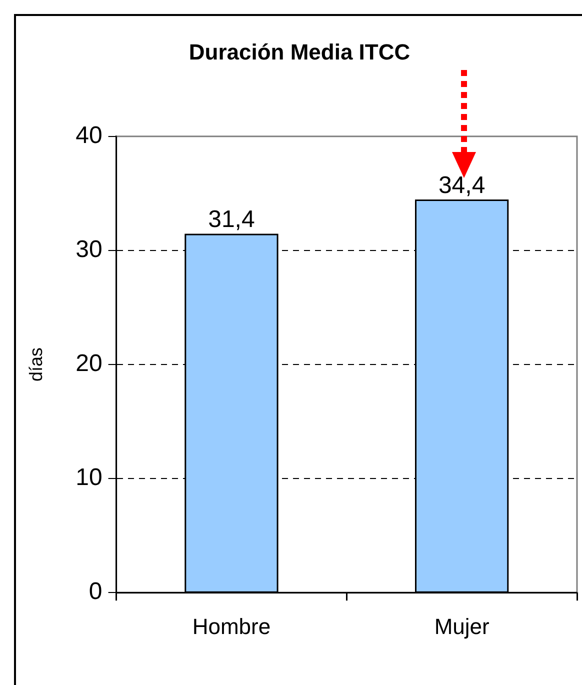 Image resolution: width=582 pixels, height=685 pixels. Describe the element at coordinates (89, 136) in the screenshot. I see `y-tick-label: 40` at that location.